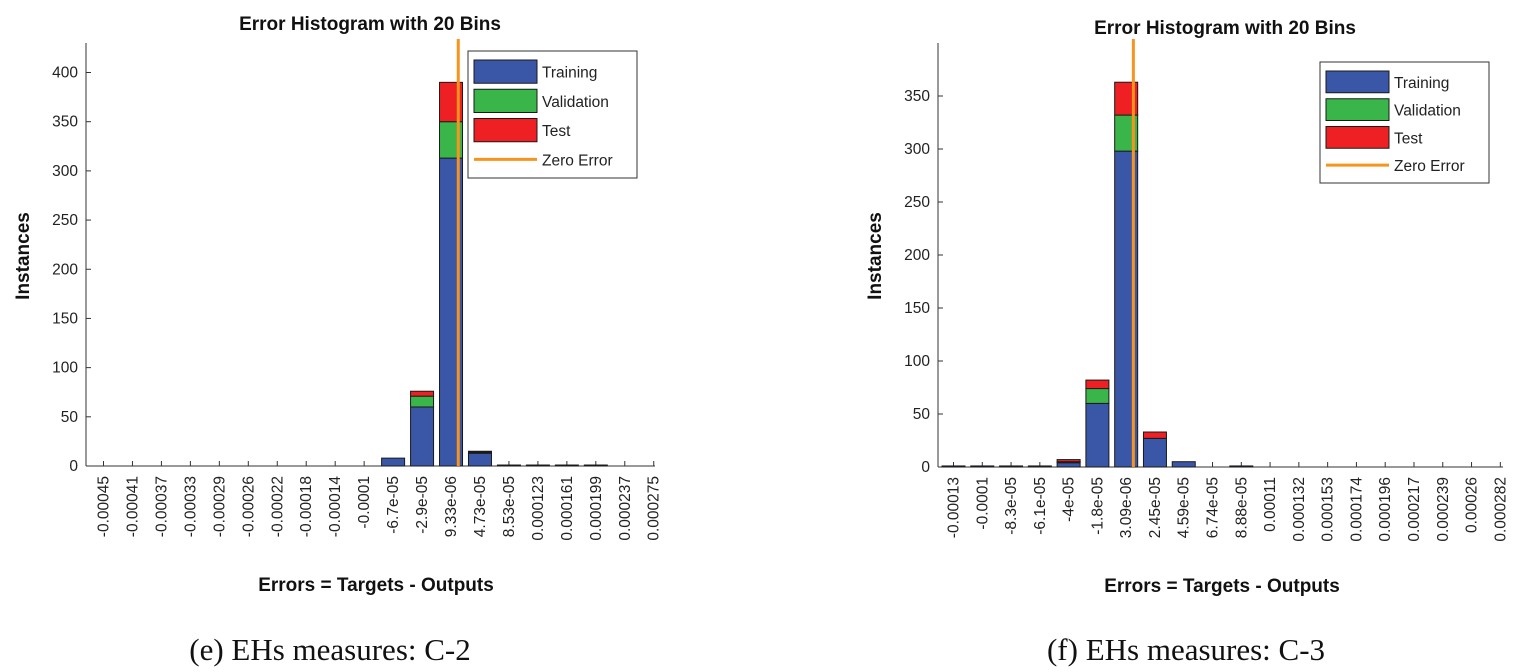 The width and height of the screenshot is (1515, 672). What do you see at coordinates (330, 649) in the screenshot?
I see `figure-caption: (e) EHs measures: C-2` at bounding box center [330, 649].